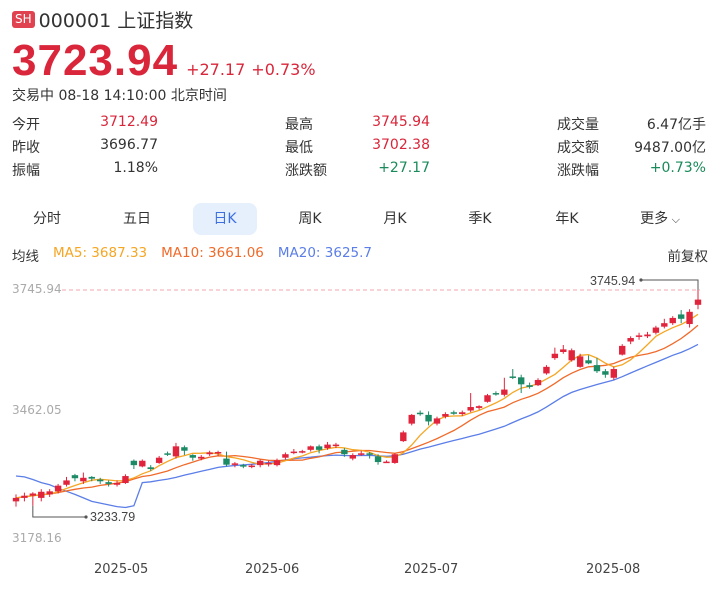  What do you see at coordinates (670, 284) in the screenshot?
I see `max-annotation-line` at bounding box center [670, 284].